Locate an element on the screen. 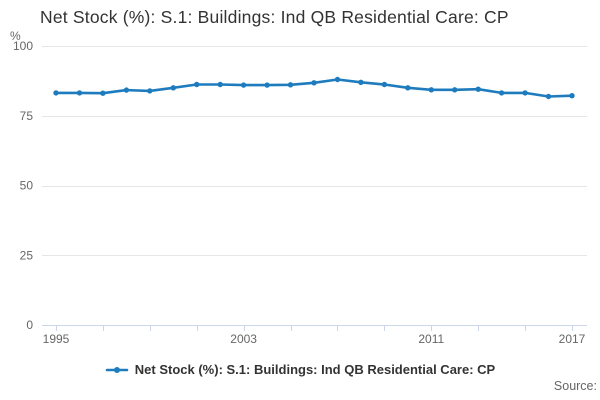  x-tick-label: 2017 is located at coordinates (572, 339).